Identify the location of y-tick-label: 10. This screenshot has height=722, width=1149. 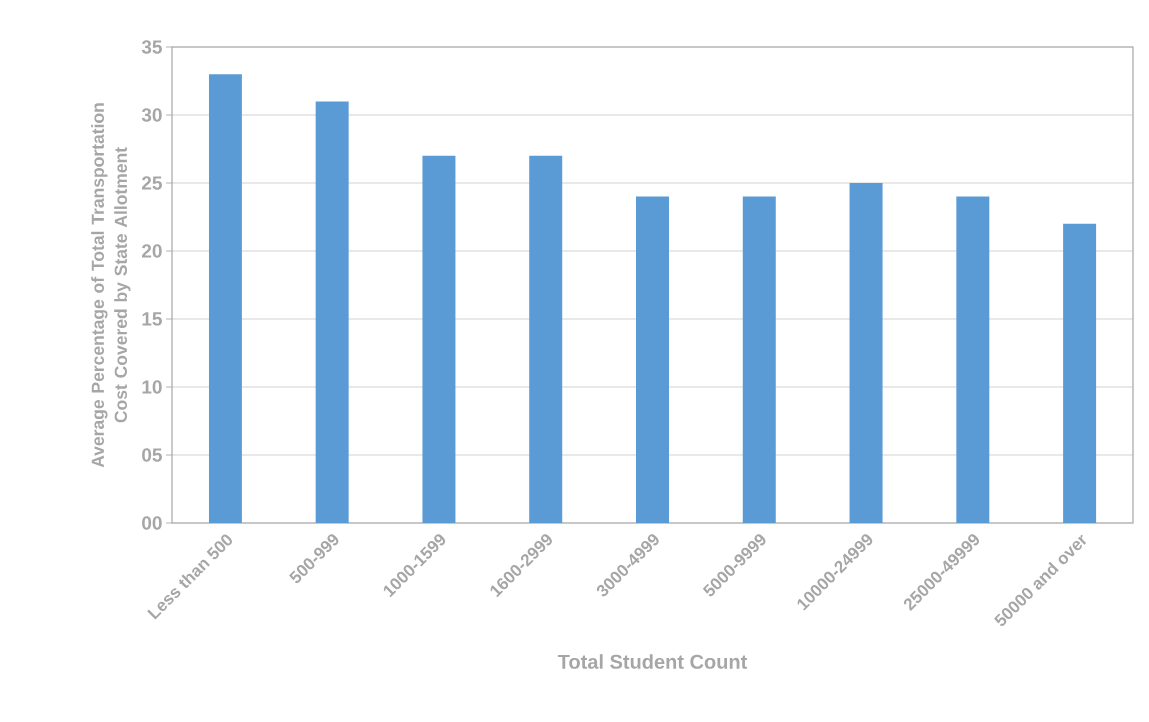
(152, 387).